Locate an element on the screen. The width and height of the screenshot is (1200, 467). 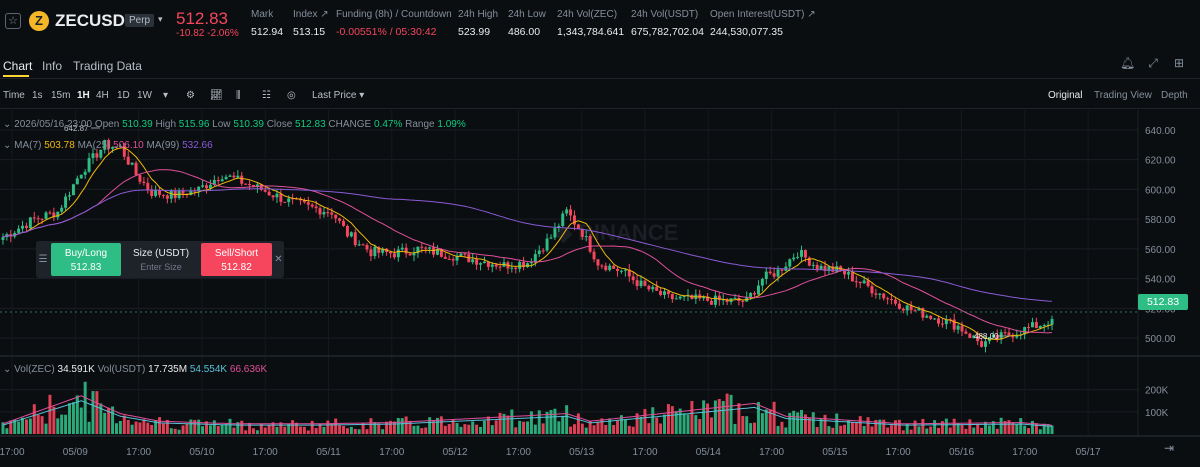
interval-time: Time is located at coordinates (14, 95).